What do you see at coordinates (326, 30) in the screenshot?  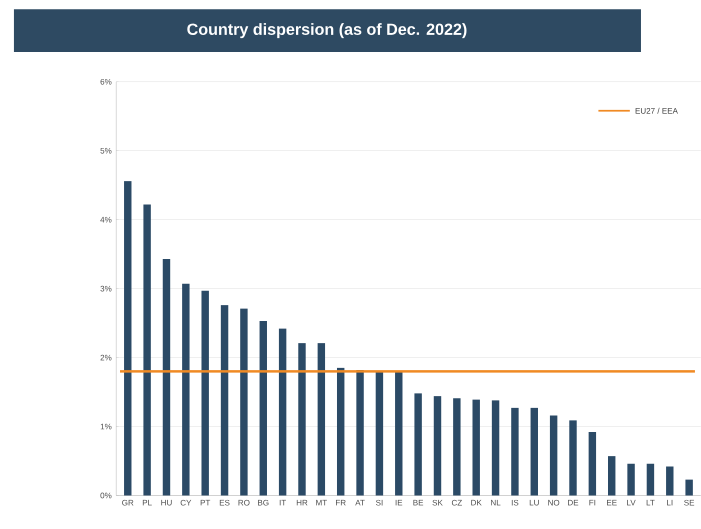 I see `chart-title: Country dispersion (as of Dec. 2022)` at bounding box center [326, 30].